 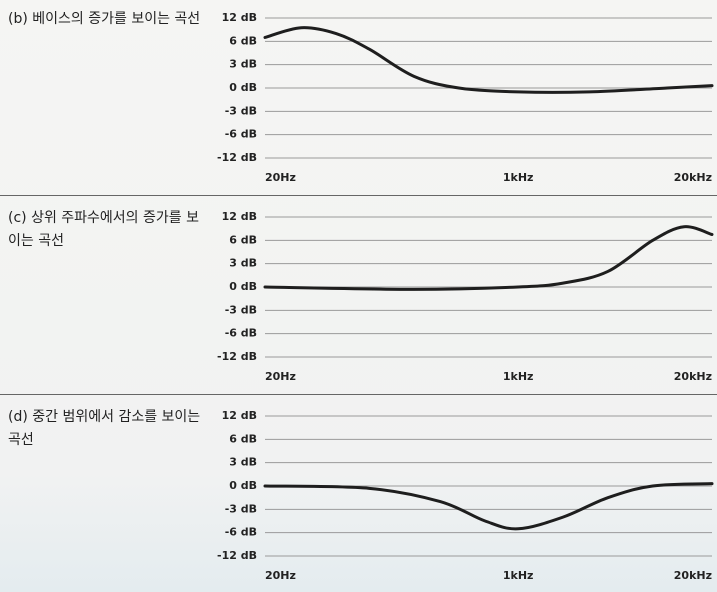 What do you see at coordinates (104, 19) in the screenshot?
I see `chart-title: (b) 베이스의 증가를 보이는 곡선` at bounding box center [104, 19].